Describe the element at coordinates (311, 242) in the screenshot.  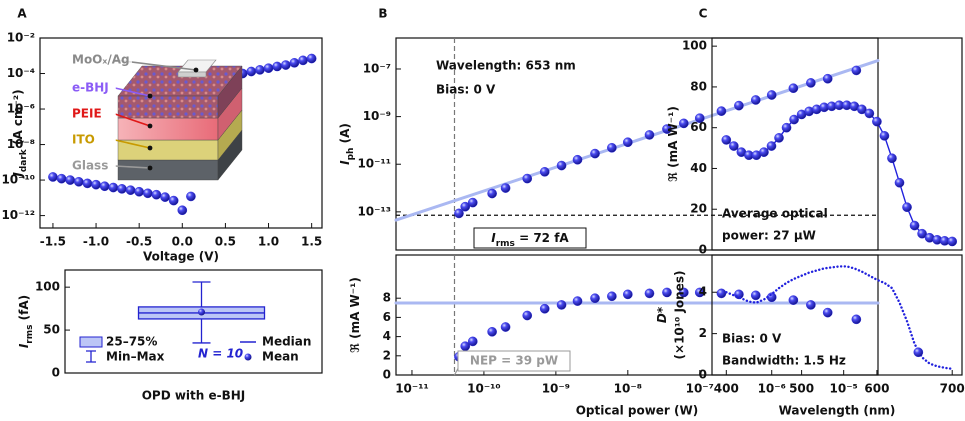
I see `x-tick-label: 1.5` at that location.